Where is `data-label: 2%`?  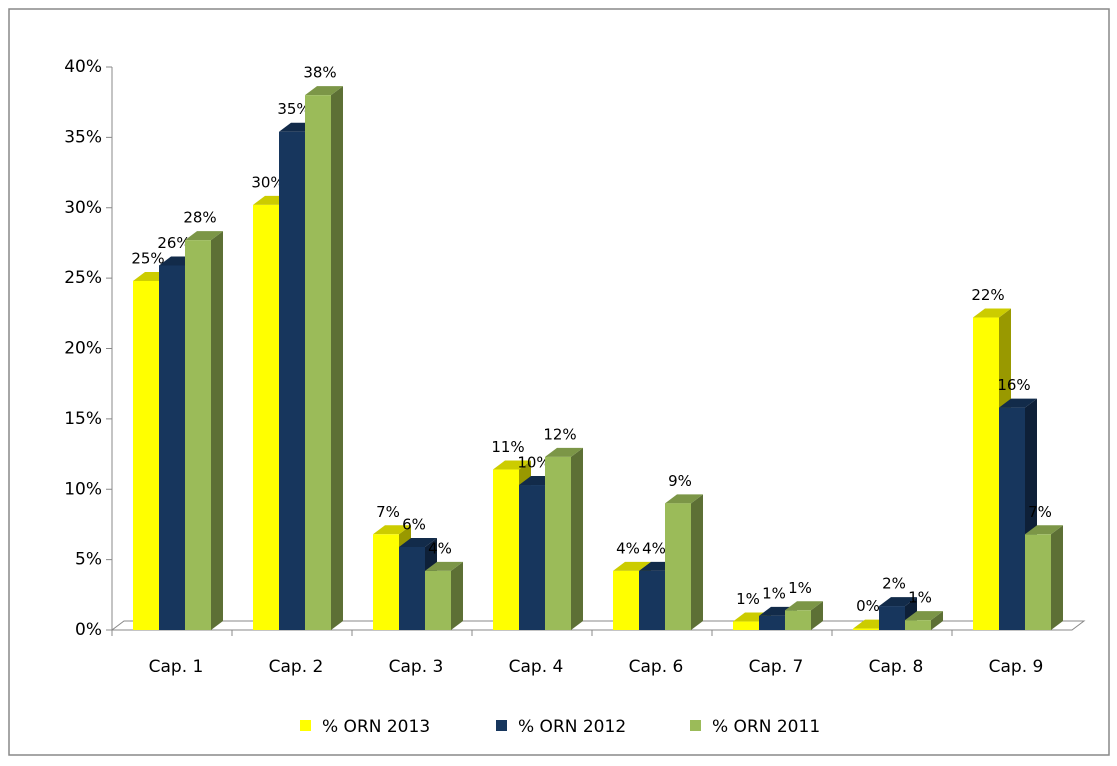 data-label: 2% is located at coordinates (894, 584).